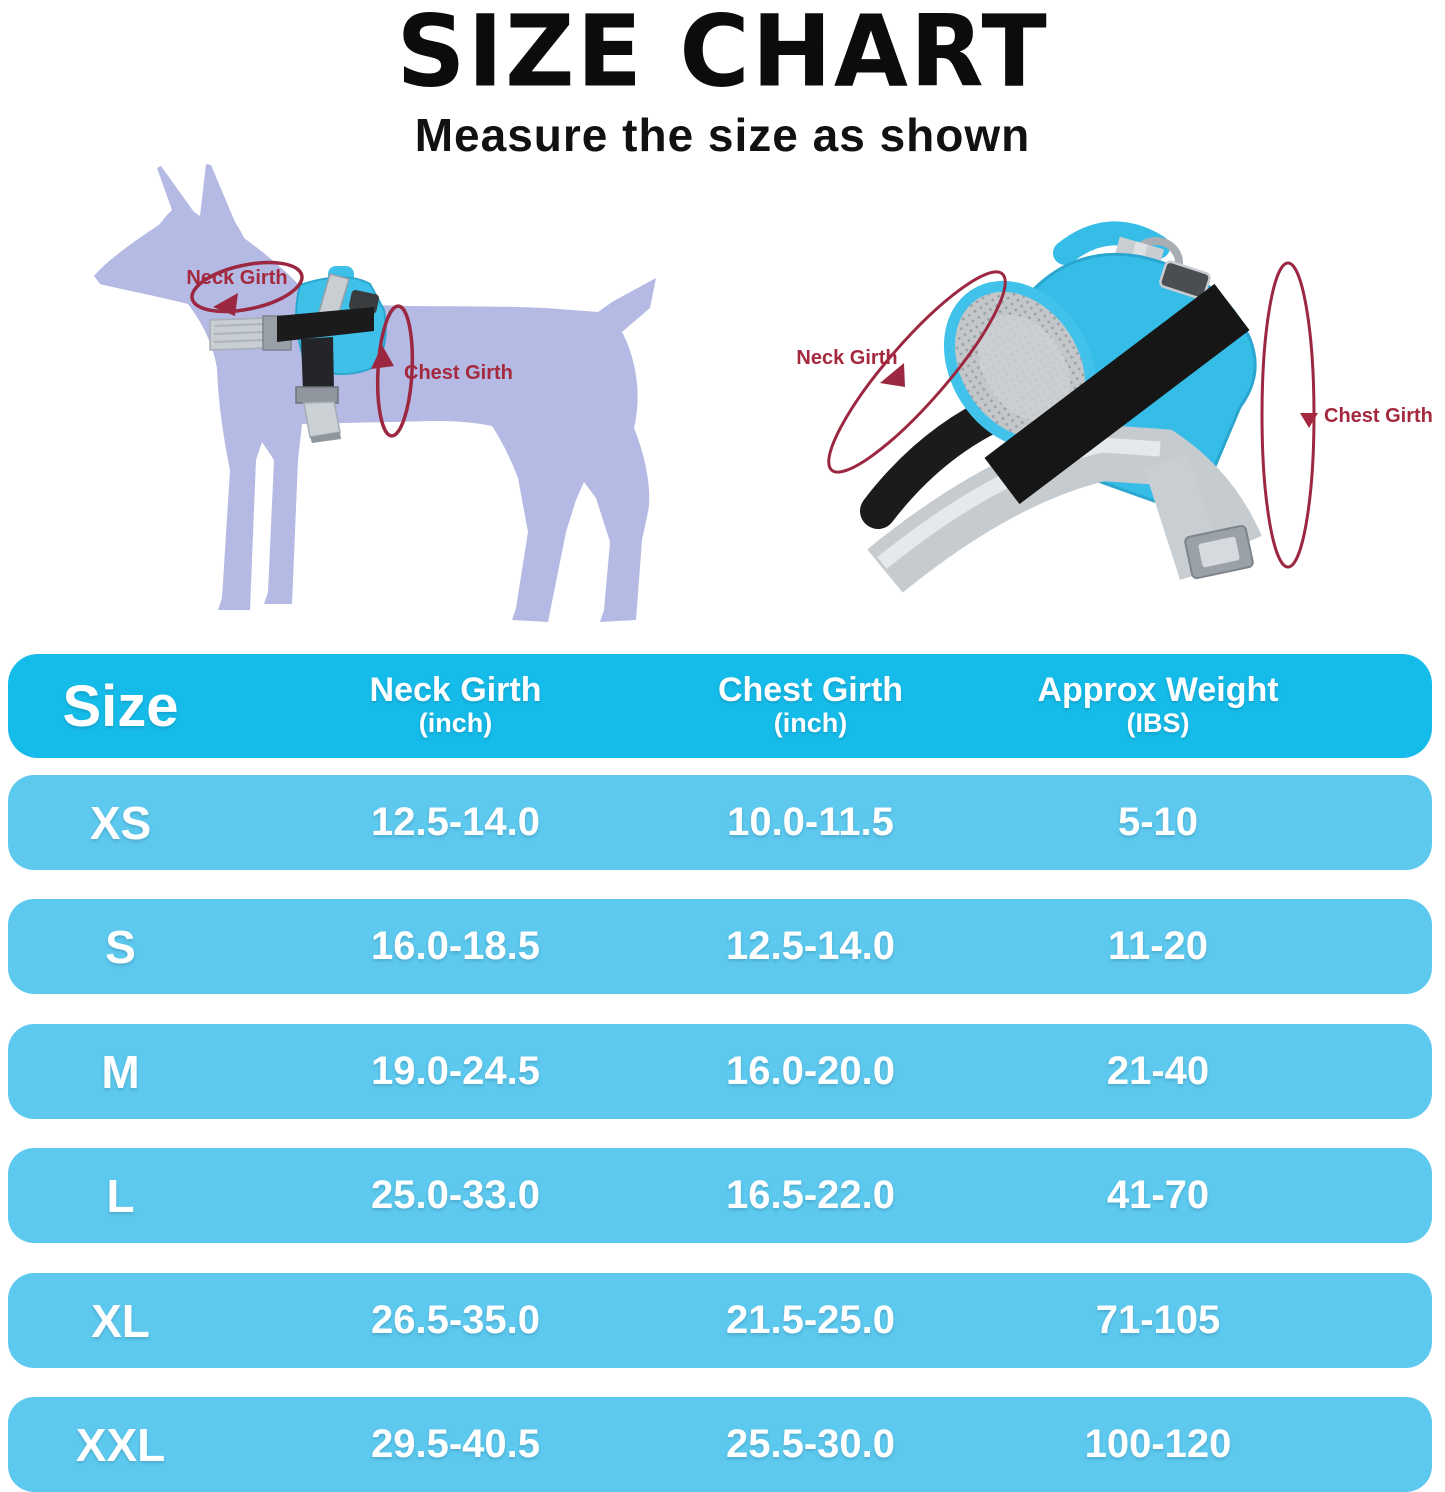 The height and width of the screenshot is (1492, 1445). I want to click on harness-neck-girth-mark, so click(917, 372).